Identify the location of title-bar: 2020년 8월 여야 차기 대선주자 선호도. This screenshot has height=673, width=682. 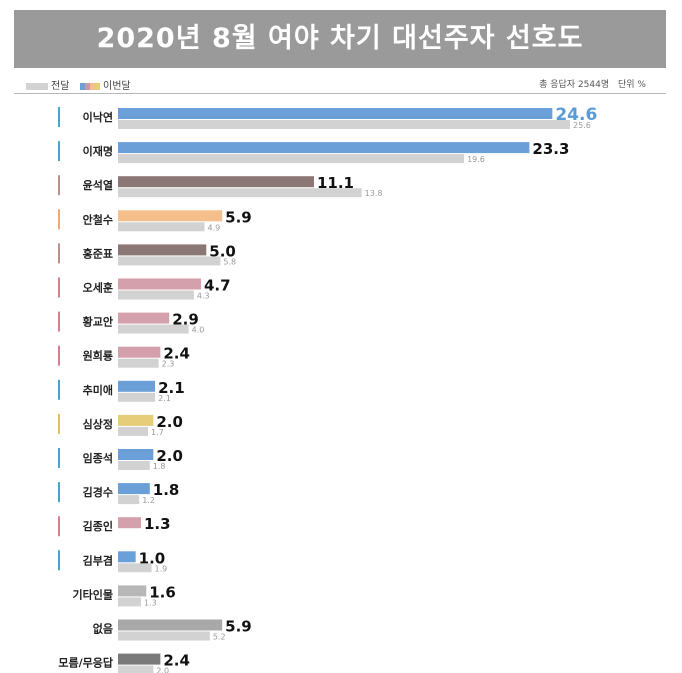
(340, 39).